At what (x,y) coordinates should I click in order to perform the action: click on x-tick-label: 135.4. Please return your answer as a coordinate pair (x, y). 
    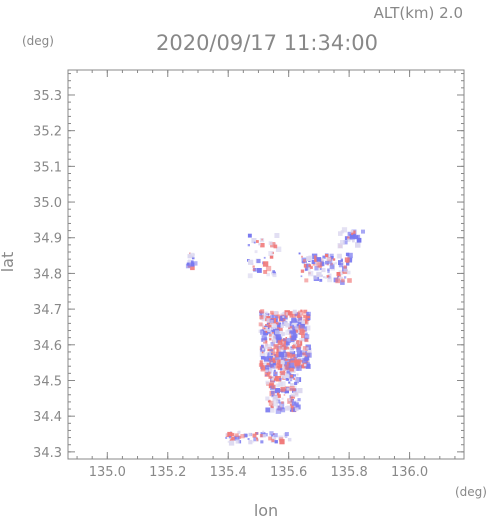
    Looking at the image, I should click on (228, 472).